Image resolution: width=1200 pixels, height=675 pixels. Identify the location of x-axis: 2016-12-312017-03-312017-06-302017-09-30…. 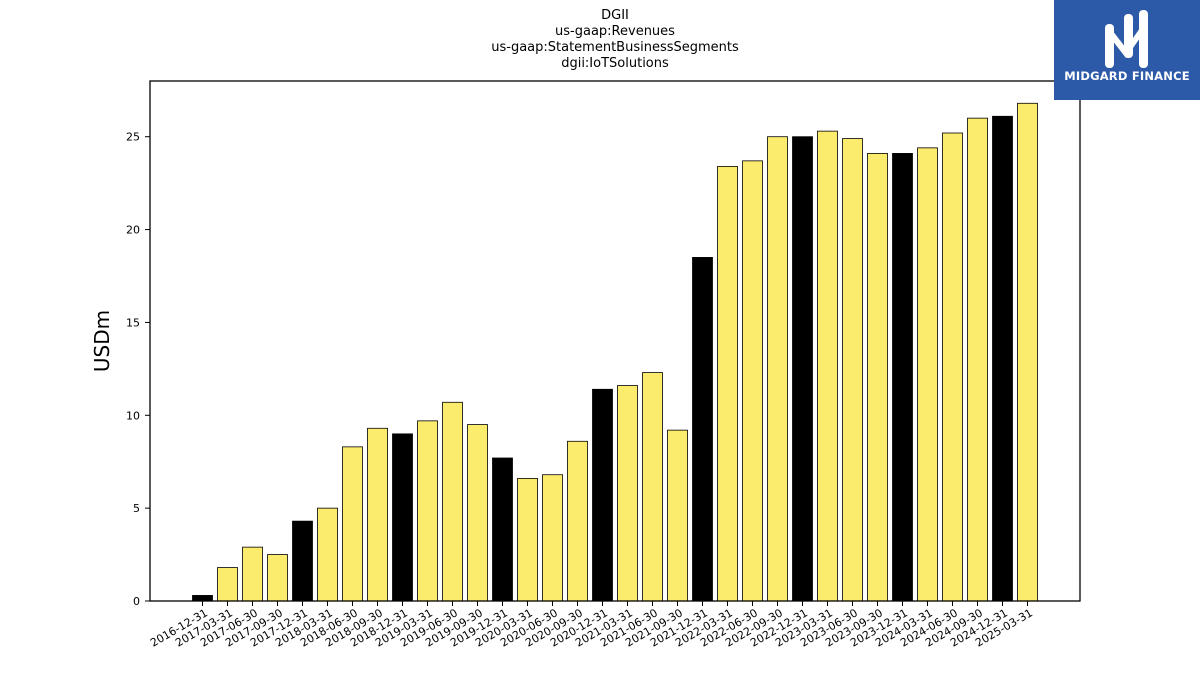
(591, 625).